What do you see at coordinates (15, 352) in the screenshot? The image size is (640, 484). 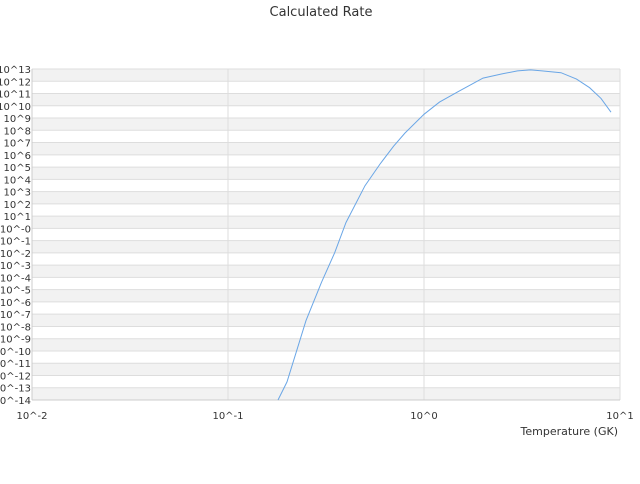 I see `y-tick-label: 10^-10` at bounding box center [15, 352].